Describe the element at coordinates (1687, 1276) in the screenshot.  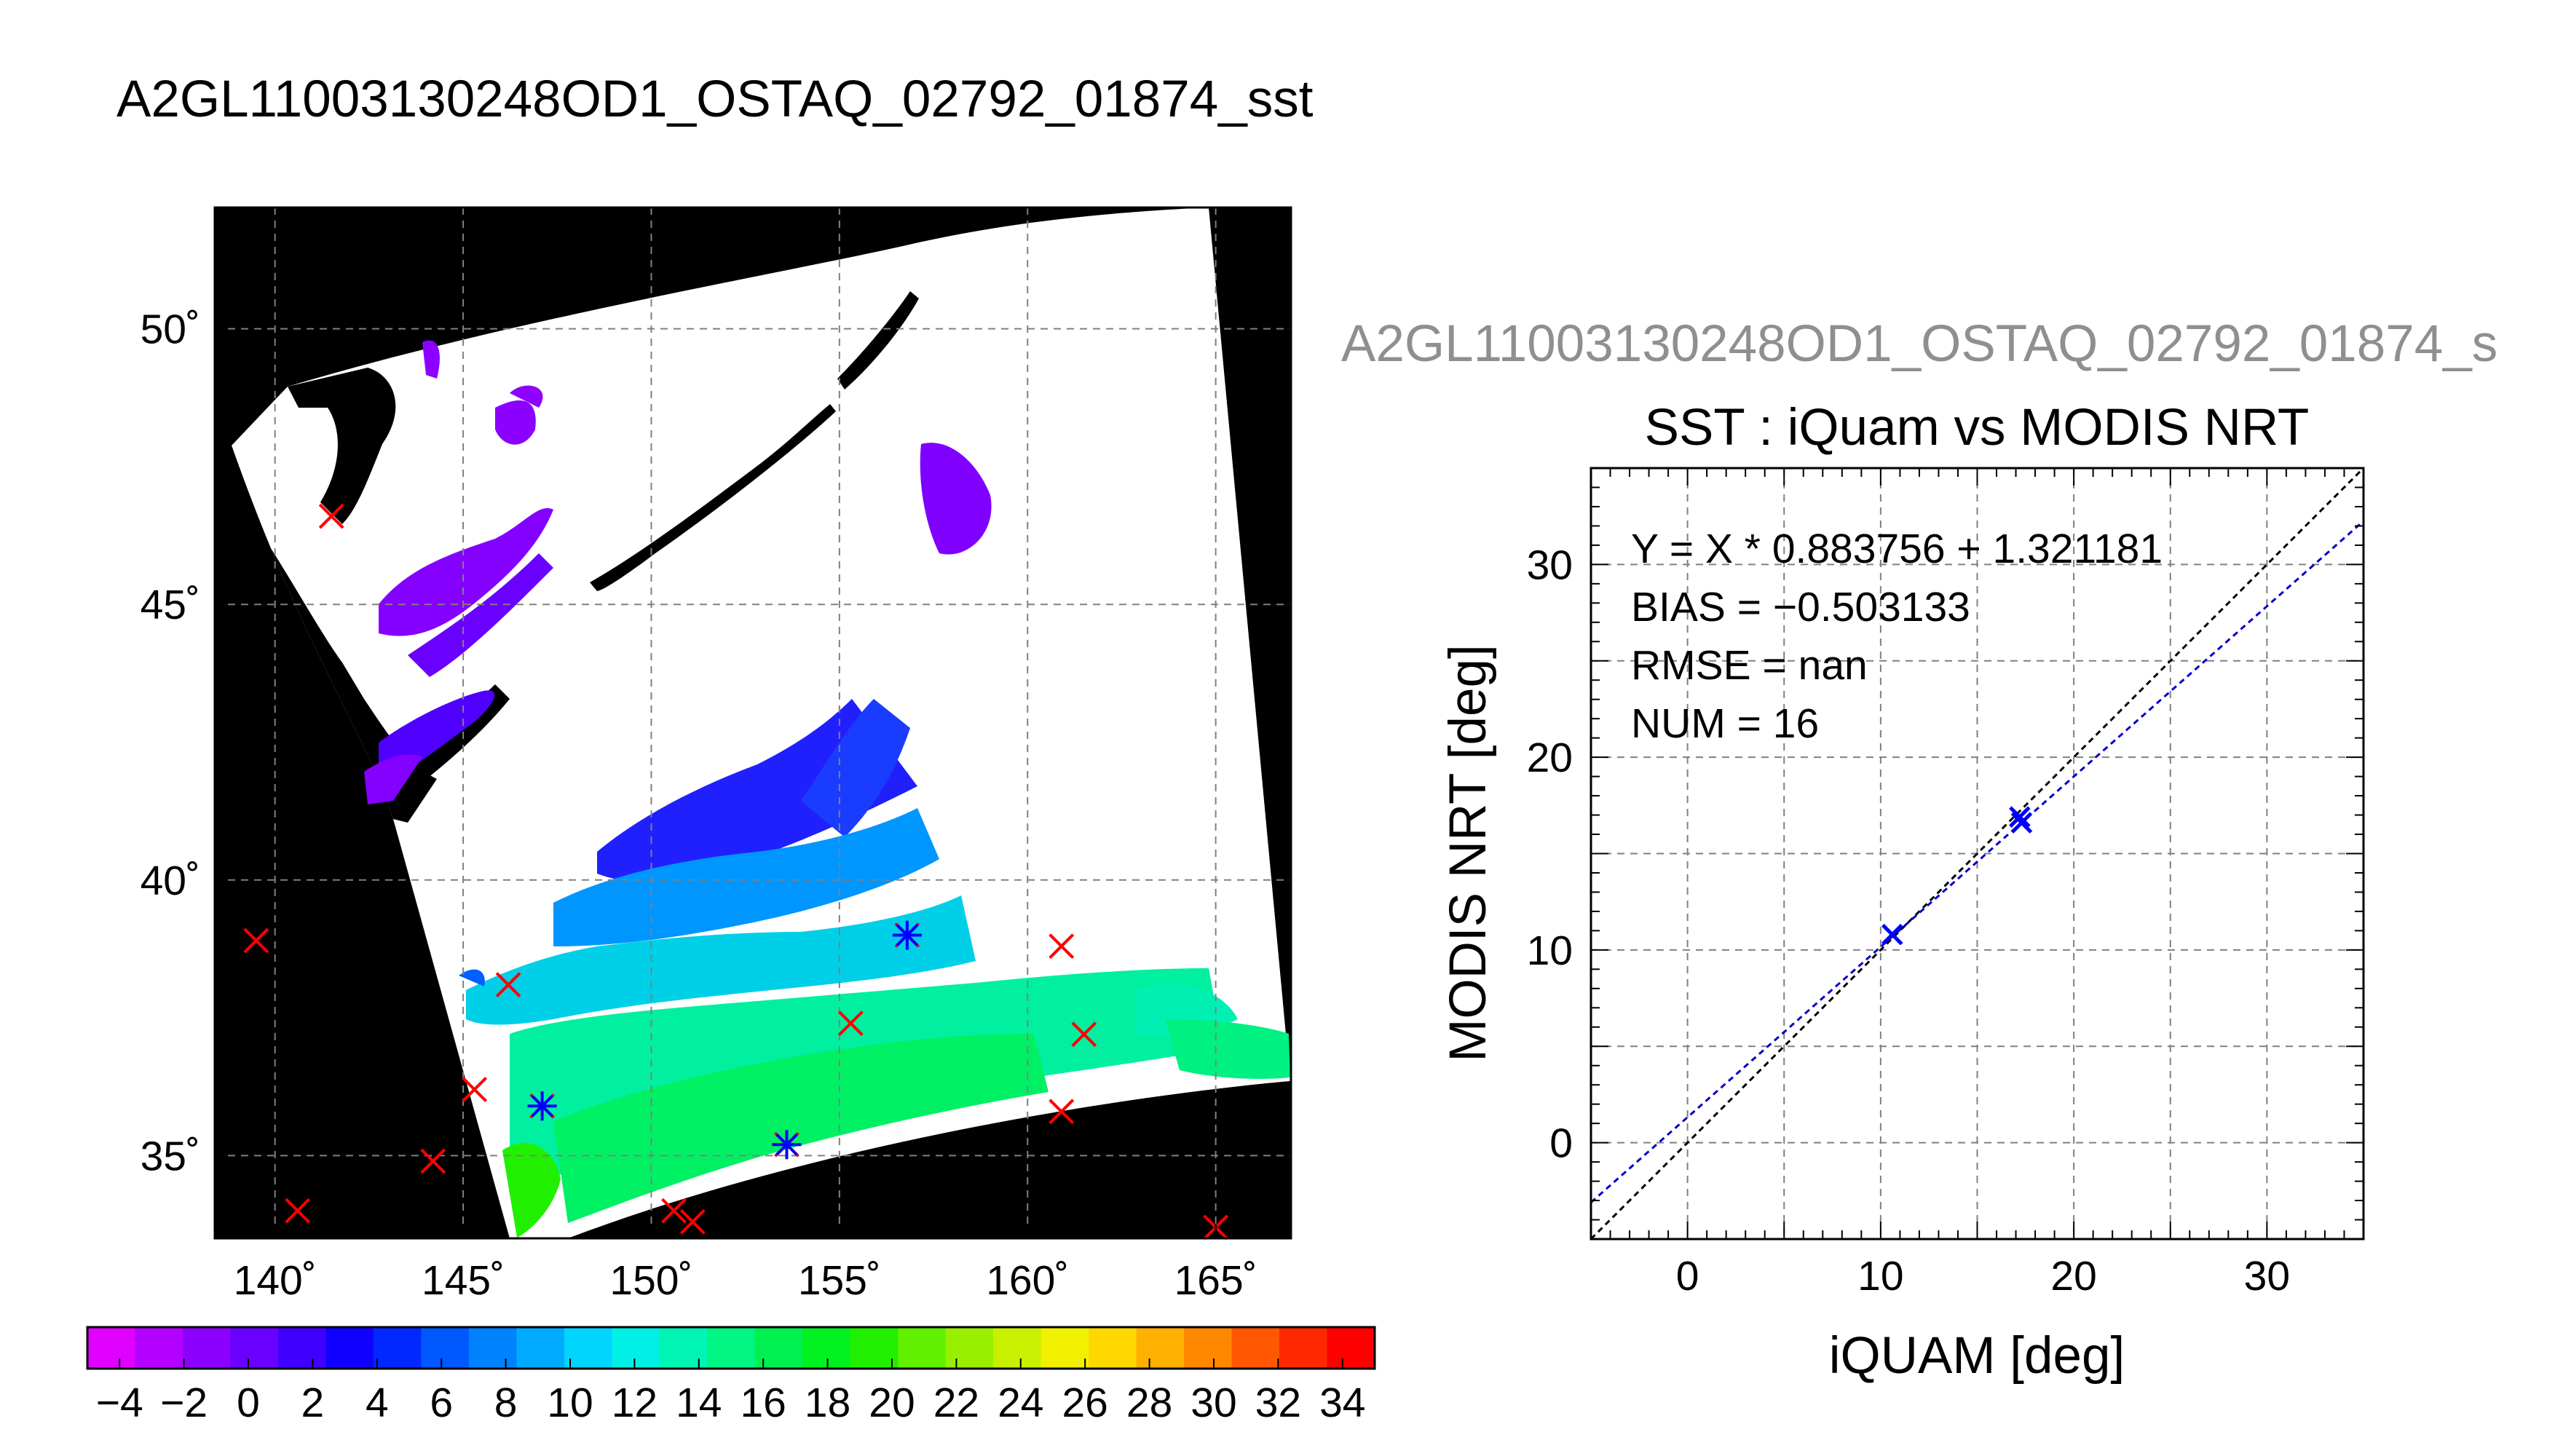
I see `scatter-x-tick-label: 0` at that location.